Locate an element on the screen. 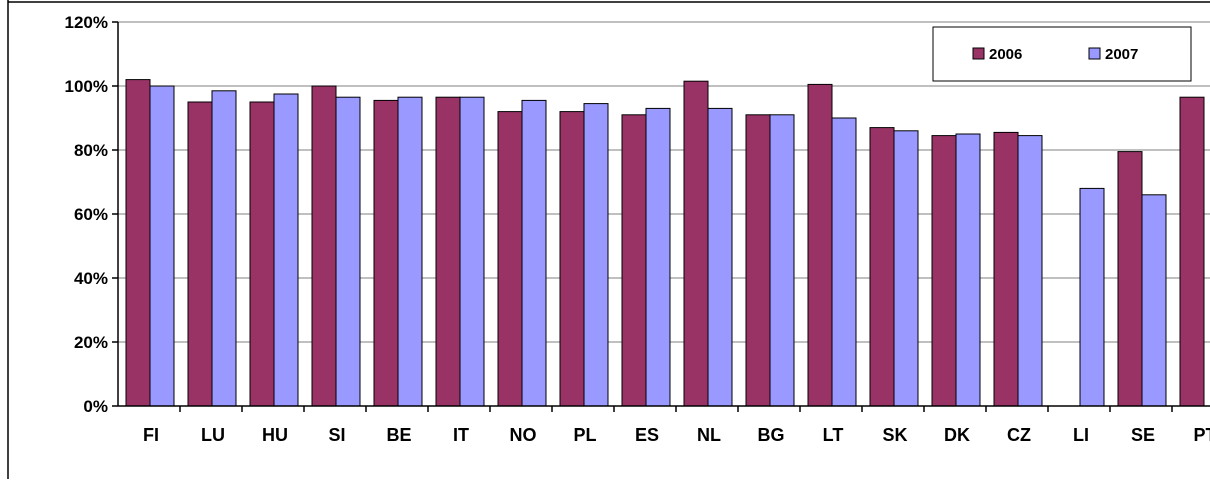 The image size is (1210, 484). x-tick-labels: FI LU HU SI BE IT NO PL ES NL BG LT SK DK CZ LI SE PT is located at coordinates (676, 435).